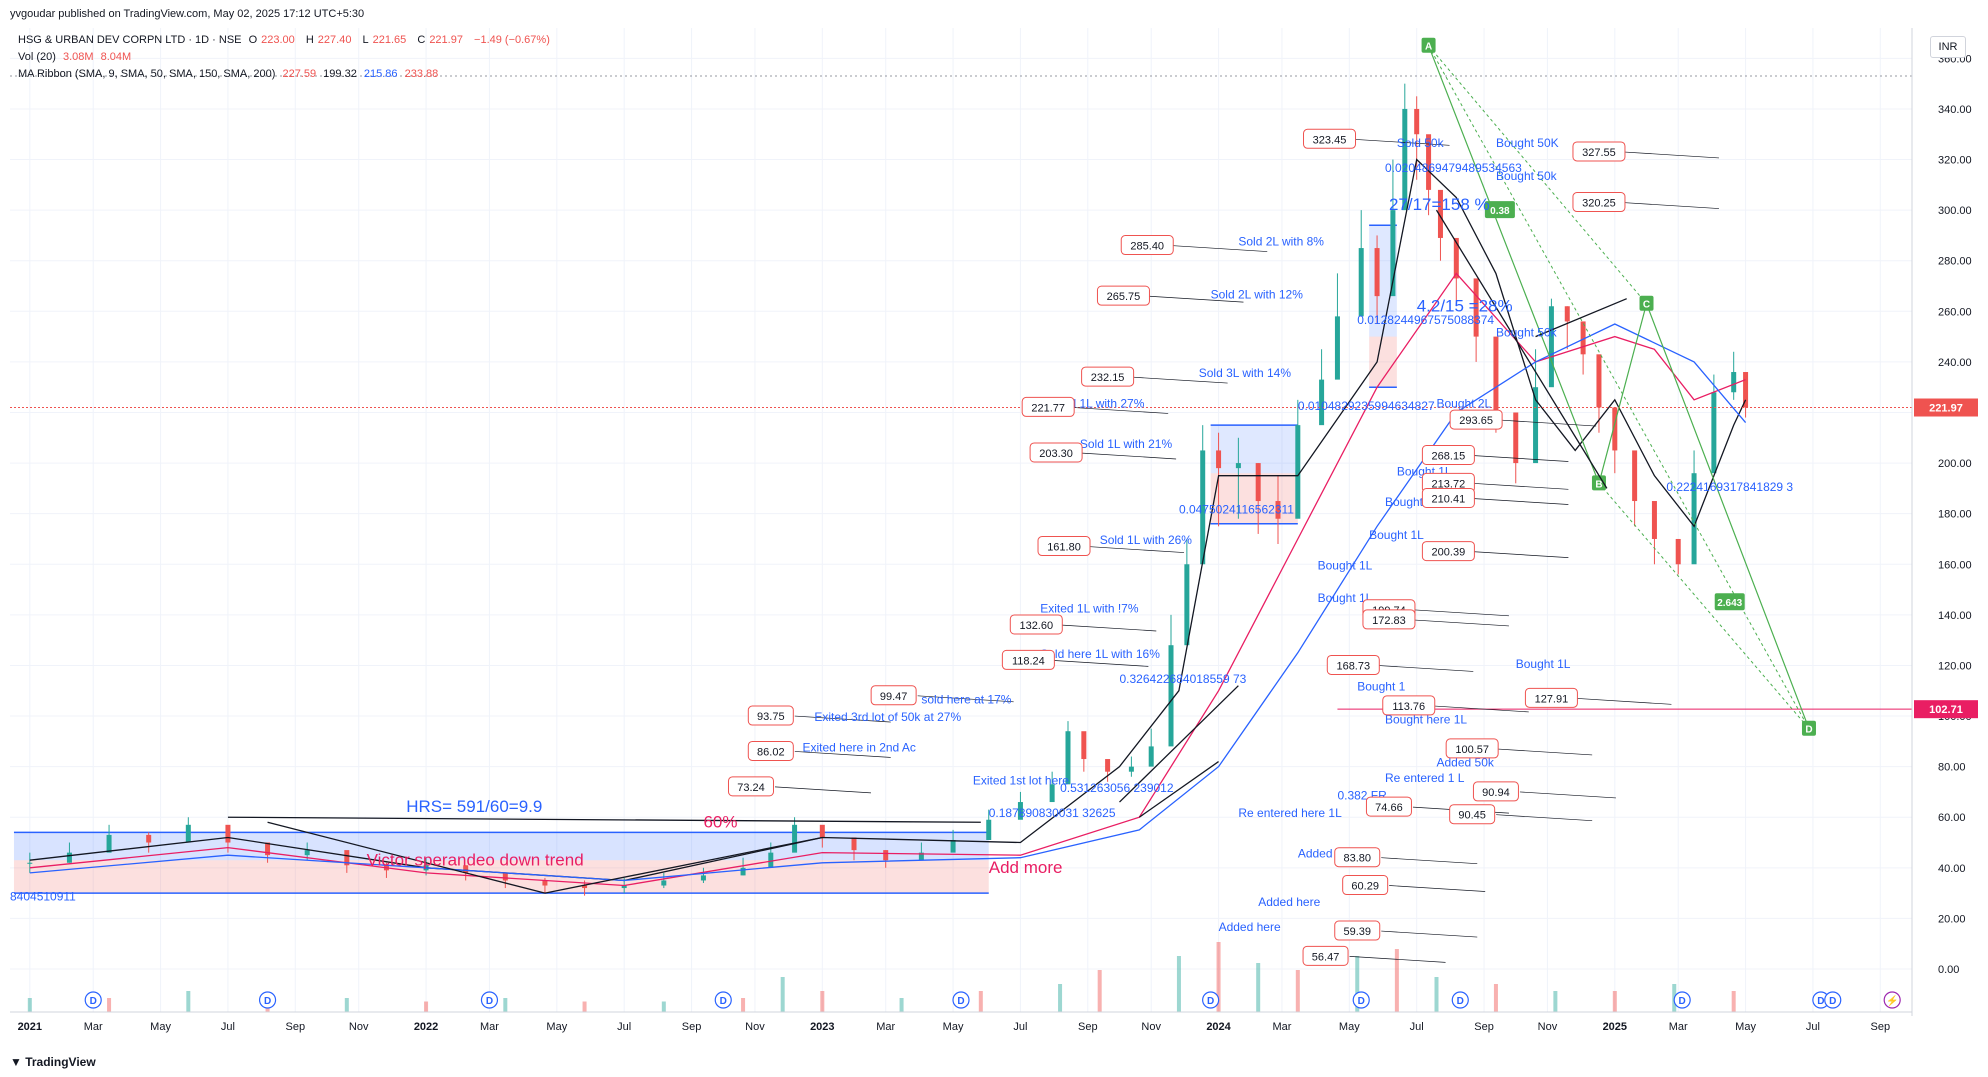 Image resolution: width=1988 pixels, height=1077 pixels. Describe the element at coordinates (1028, 661) in the screenshot. I see `price-tag-label: 118.24` at that location.